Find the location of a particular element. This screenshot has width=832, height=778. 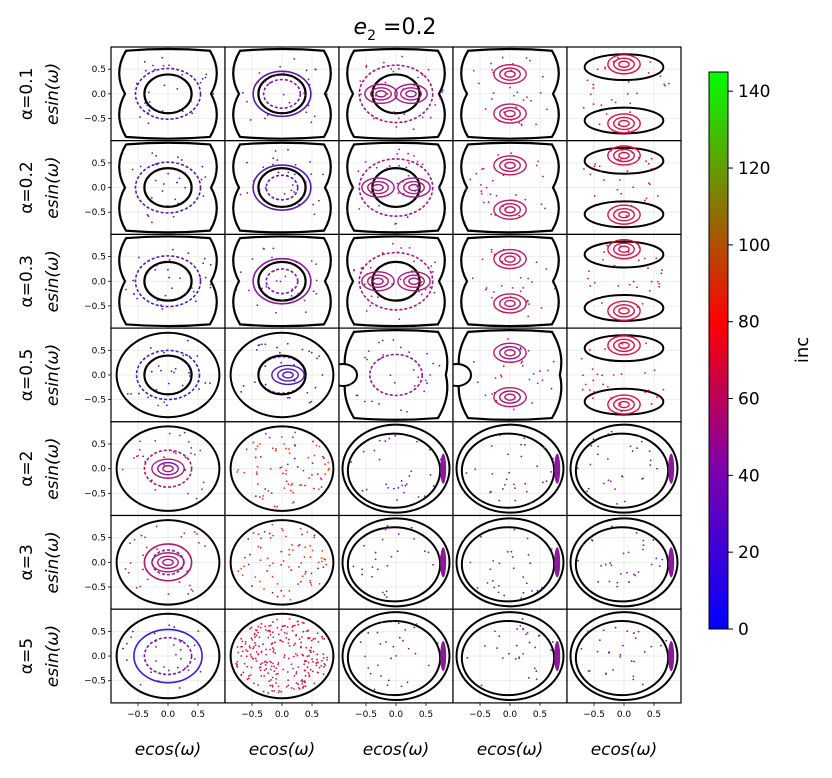

row-label: α=5 is located at coordinates (27, 656).